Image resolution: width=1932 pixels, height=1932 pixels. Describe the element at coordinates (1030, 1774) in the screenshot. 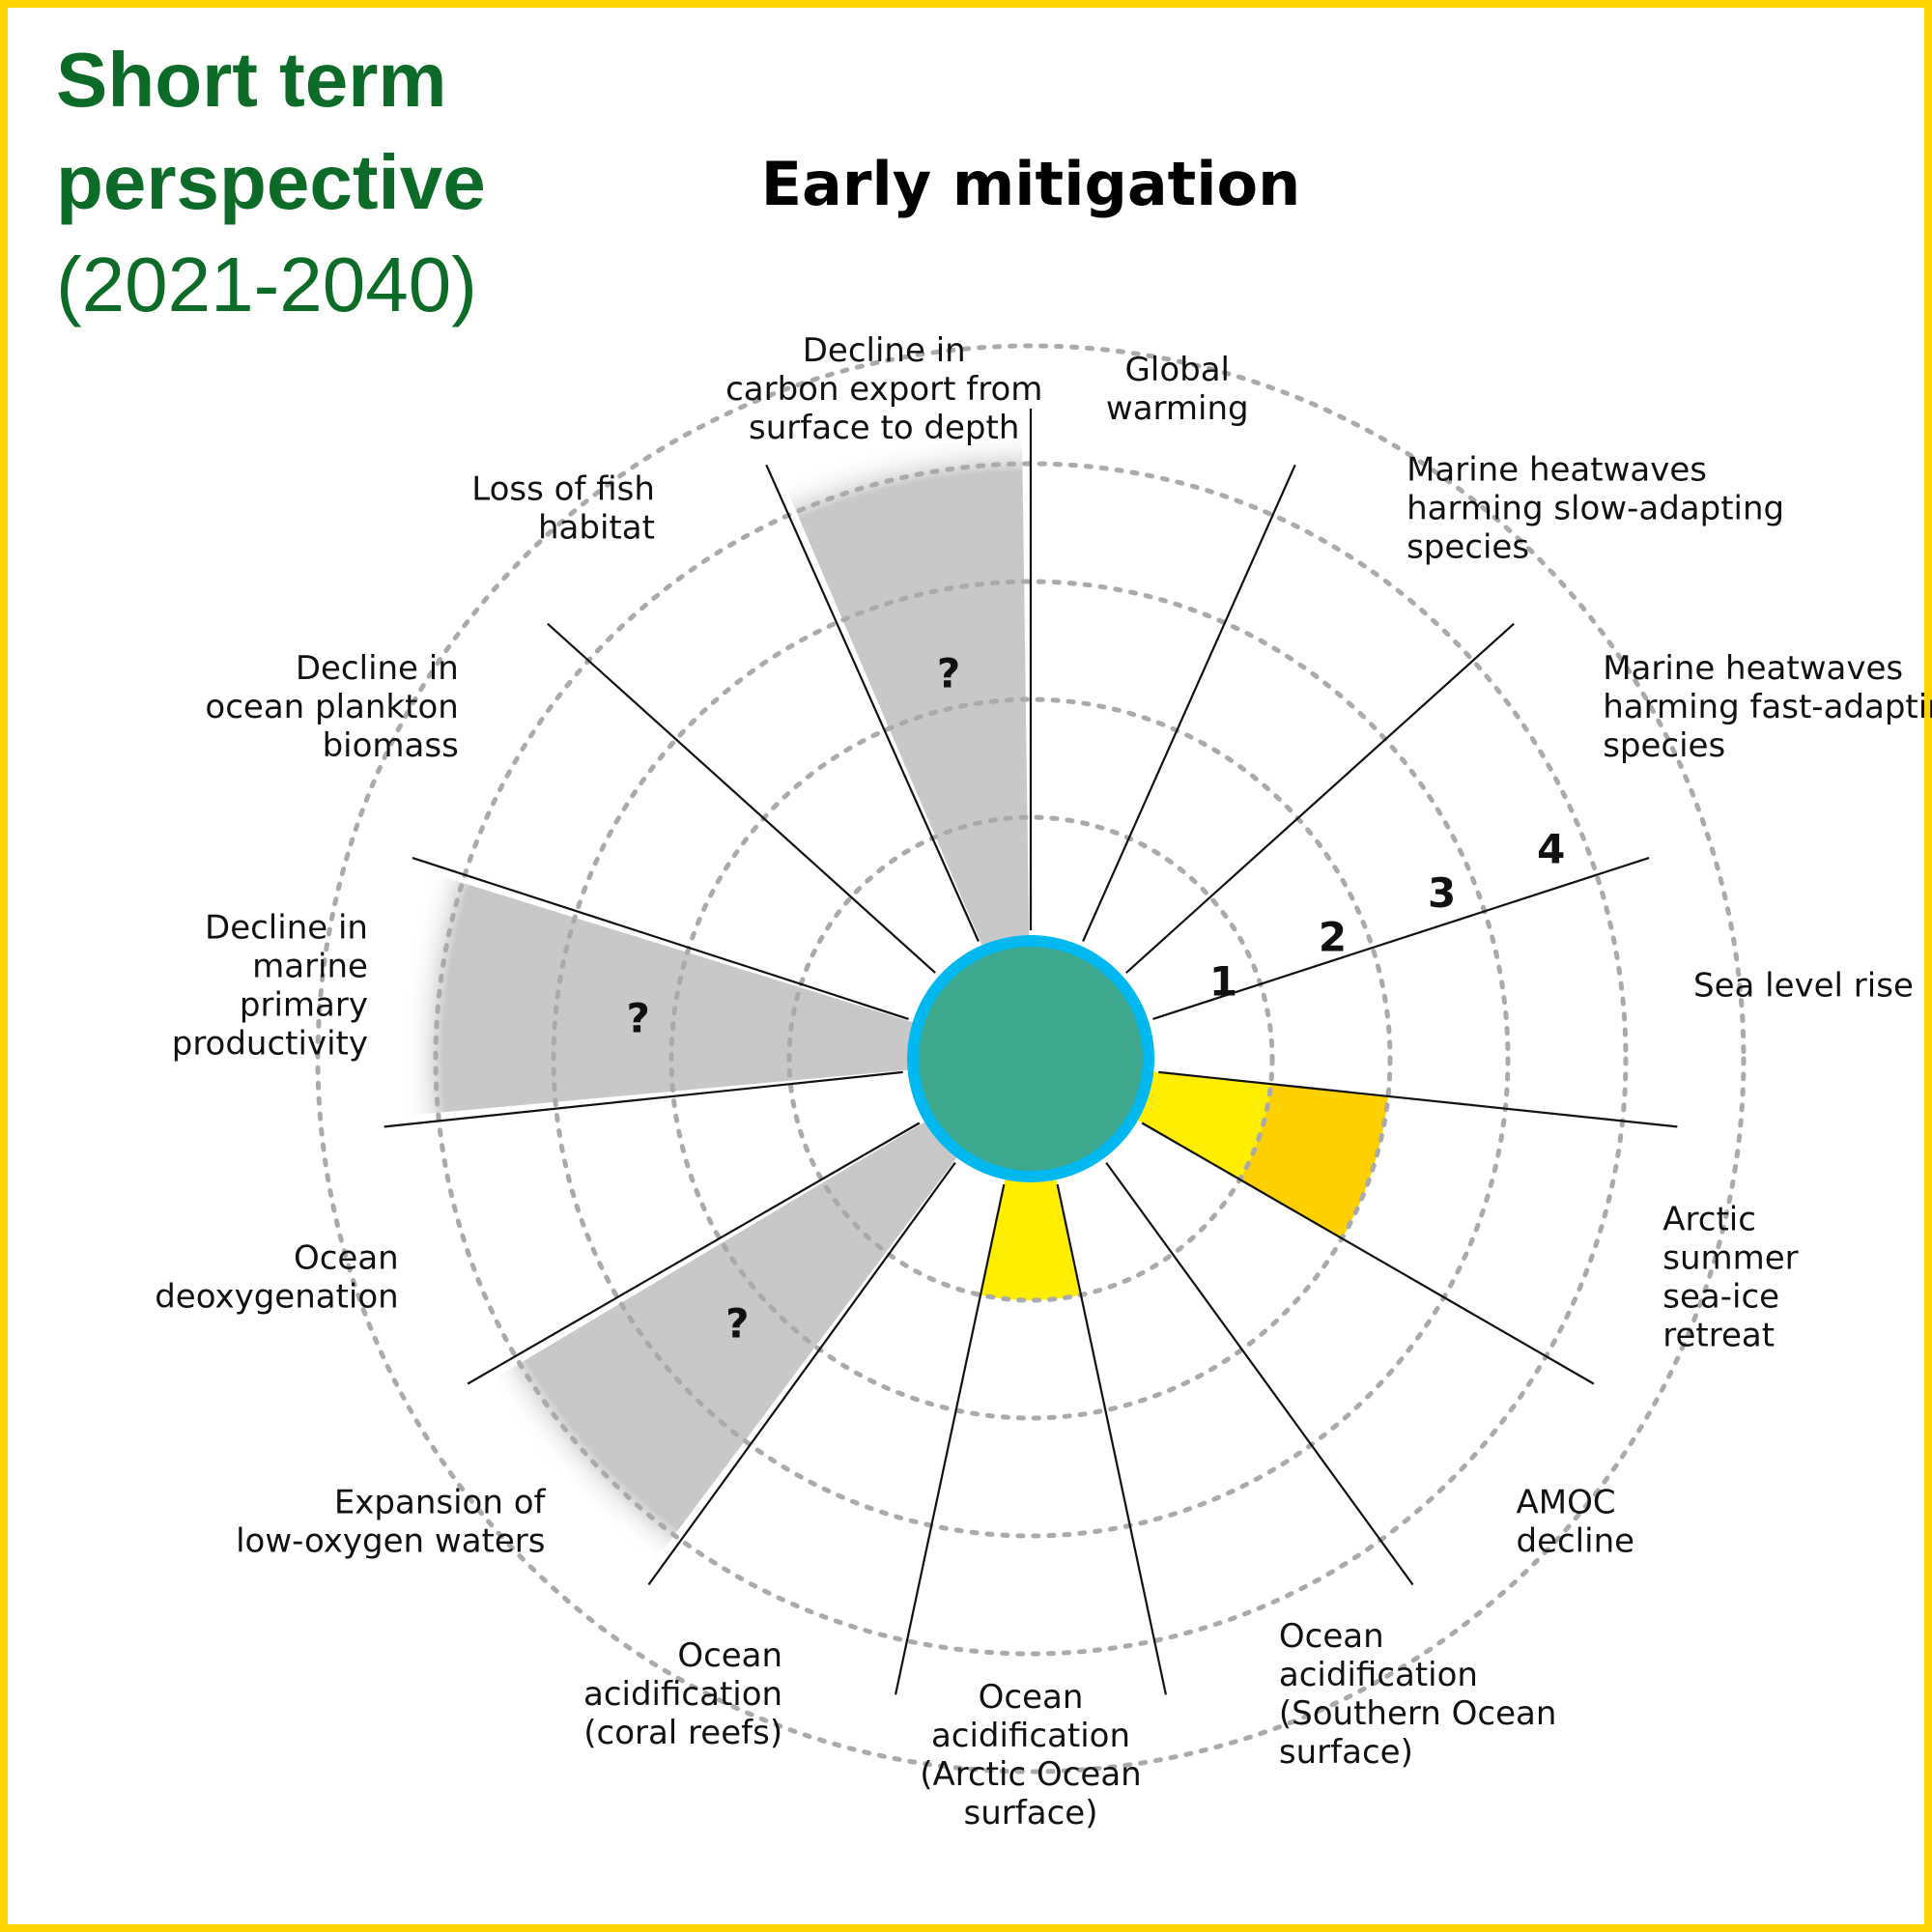

I see `sector-label-line: (Arctic Ocean` at that location.